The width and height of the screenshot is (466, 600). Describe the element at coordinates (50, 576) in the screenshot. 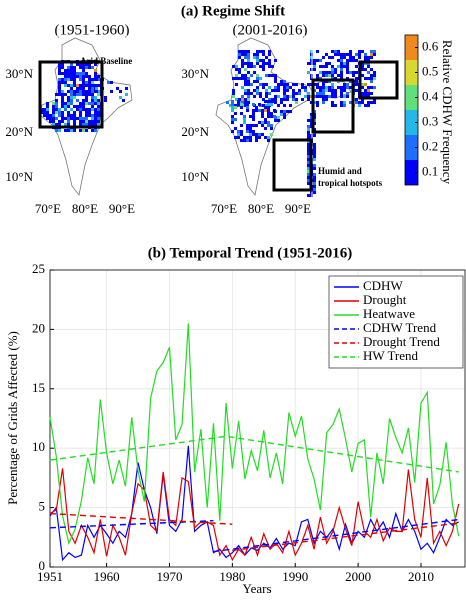

I see `x-tick-label: 1951` at that location.